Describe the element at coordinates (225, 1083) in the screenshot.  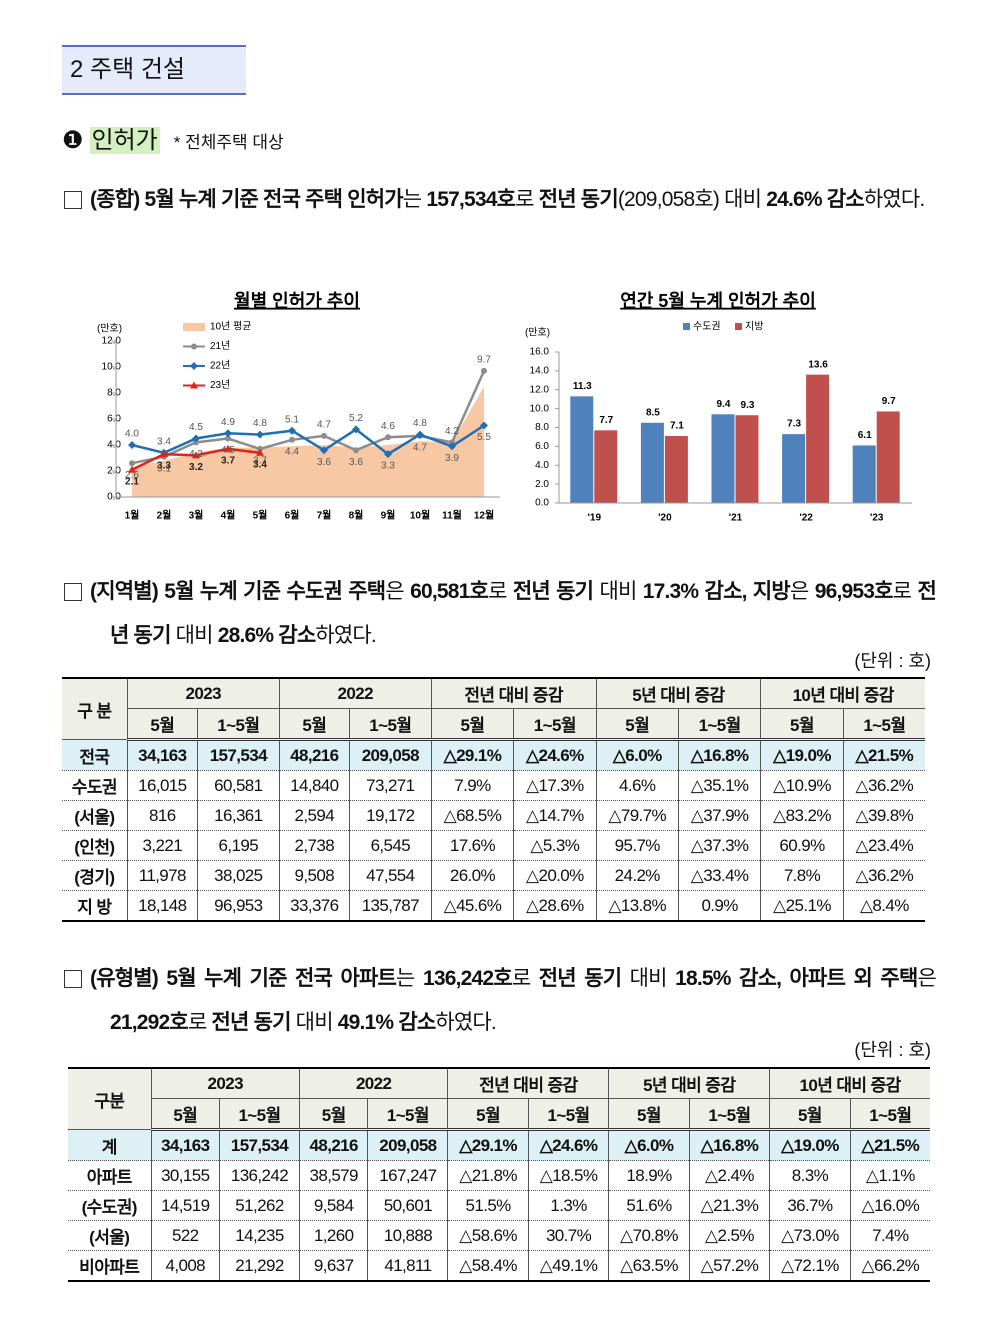
I see `group-header: 2023` at that location.